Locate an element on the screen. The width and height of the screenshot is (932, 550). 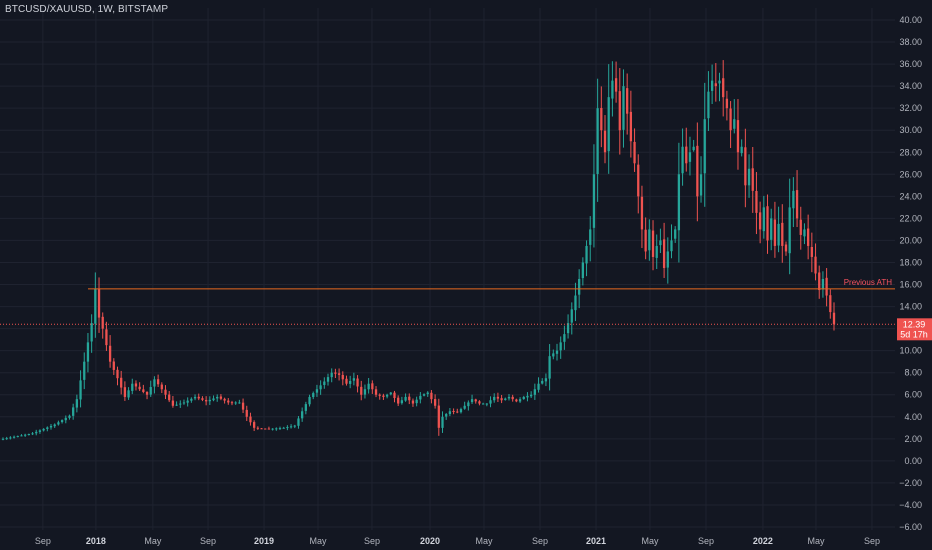
y-tick-label: 32.00 is located at coordinates (910, 108).